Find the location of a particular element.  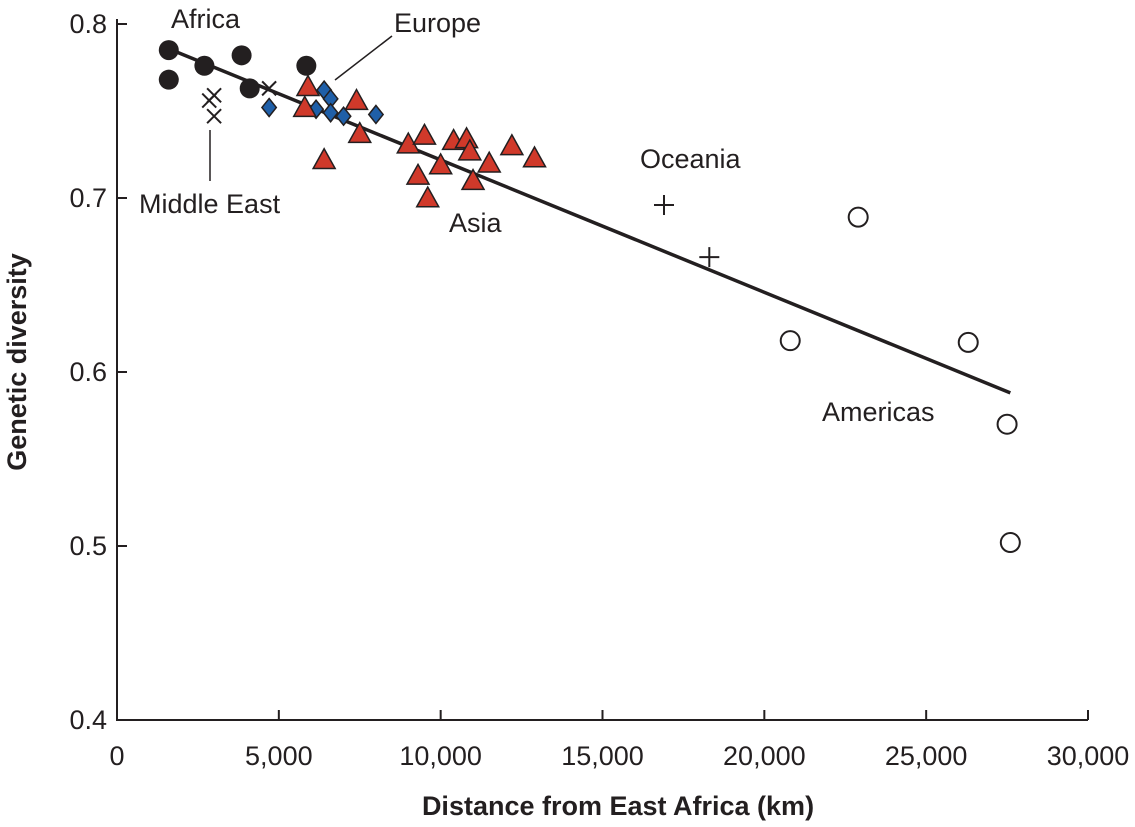

y-axis-title: Genetic diversity is located at coordinates (17, 362).